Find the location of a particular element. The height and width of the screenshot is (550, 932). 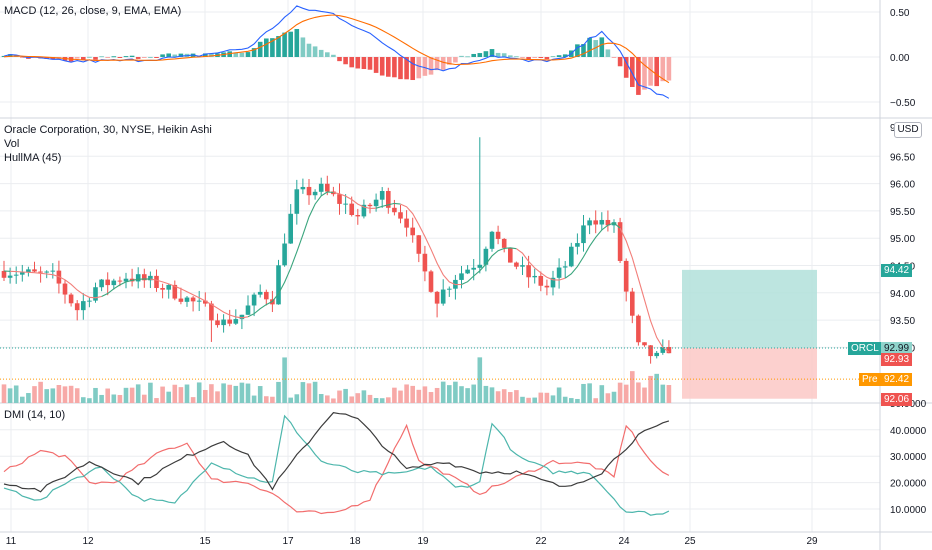

hull-label: HullMA (45) is located at coordinates (33, 158).